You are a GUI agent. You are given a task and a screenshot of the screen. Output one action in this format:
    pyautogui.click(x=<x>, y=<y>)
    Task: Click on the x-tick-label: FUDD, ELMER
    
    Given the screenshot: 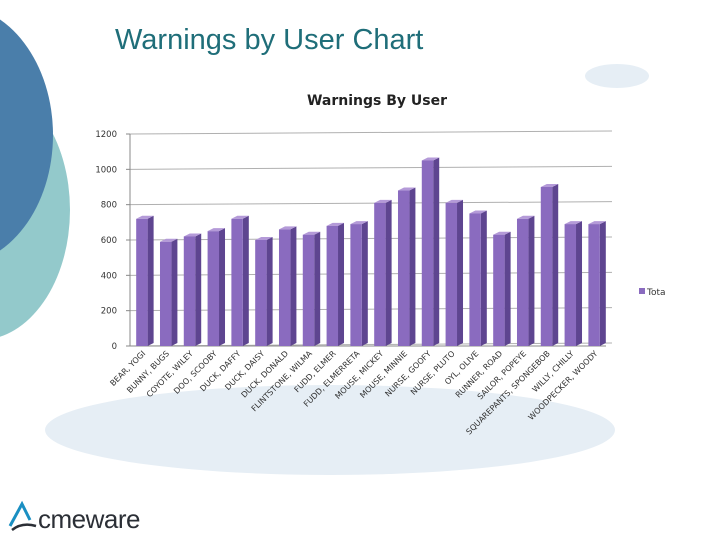 What is the action you would take?
    pyautogui.click(x=315, y=371)
    